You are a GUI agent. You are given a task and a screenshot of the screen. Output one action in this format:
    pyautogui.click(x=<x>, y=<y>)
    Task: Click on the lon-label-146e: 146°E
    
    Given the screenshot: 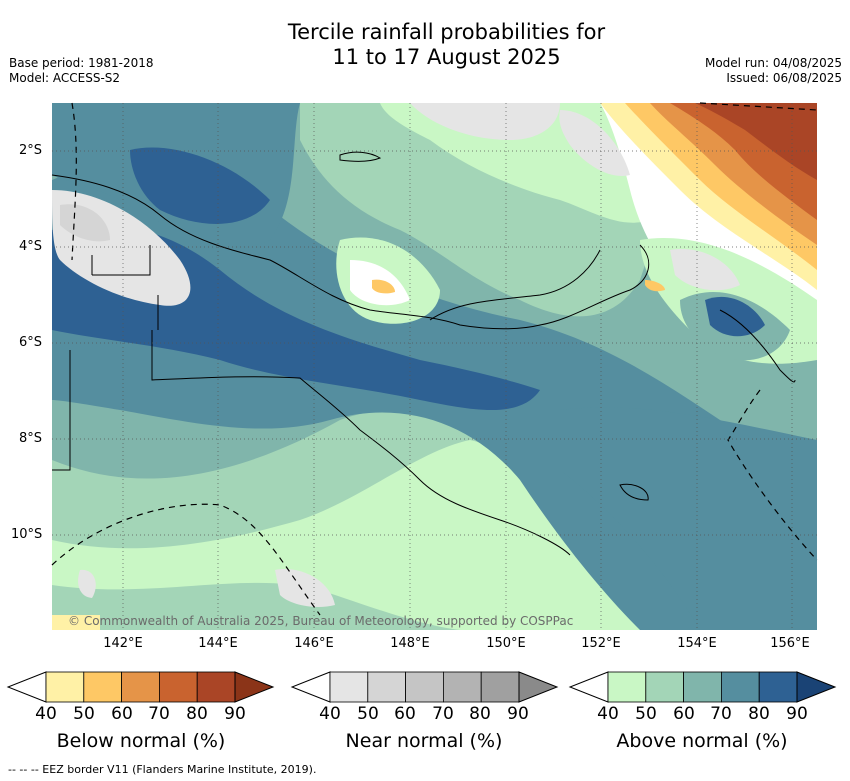 What is the action you would take?
    pyautogui.click(x=314, y=643)
    